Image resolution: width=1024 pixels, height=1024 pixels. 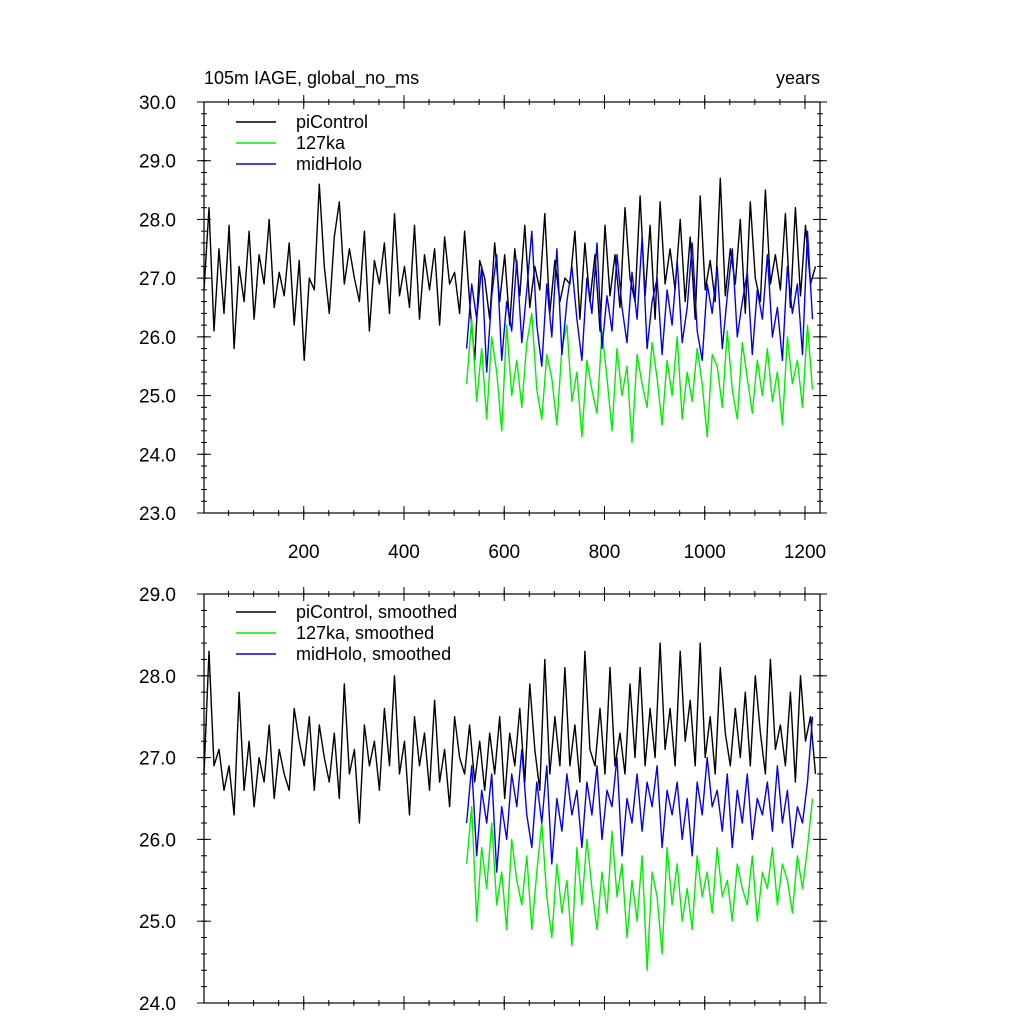 What do you see at coordinates (404, 552) in the screenshot?
I see `x-tick-label: 400` at bounding box center [404, 552].